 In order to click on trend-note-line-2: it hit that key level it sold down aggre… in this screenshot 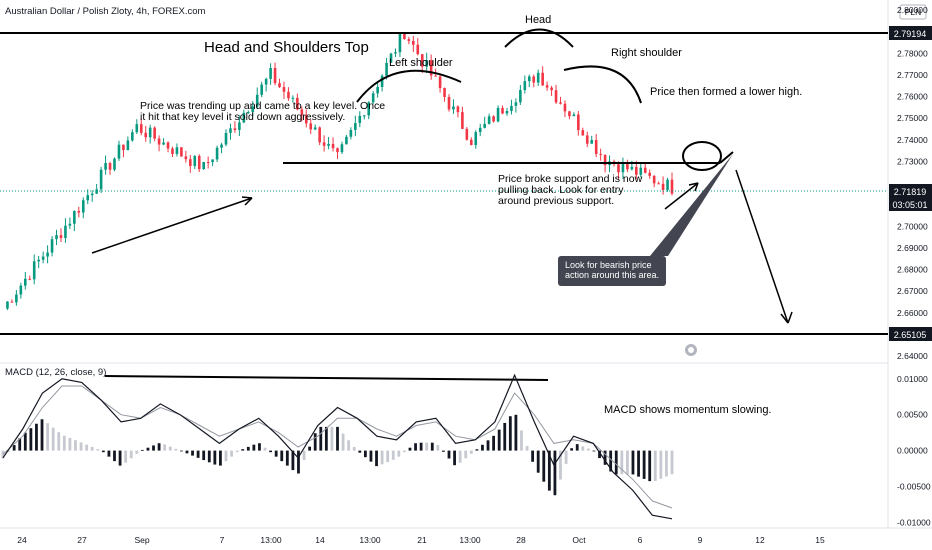, I will do `click(242, 117)`.